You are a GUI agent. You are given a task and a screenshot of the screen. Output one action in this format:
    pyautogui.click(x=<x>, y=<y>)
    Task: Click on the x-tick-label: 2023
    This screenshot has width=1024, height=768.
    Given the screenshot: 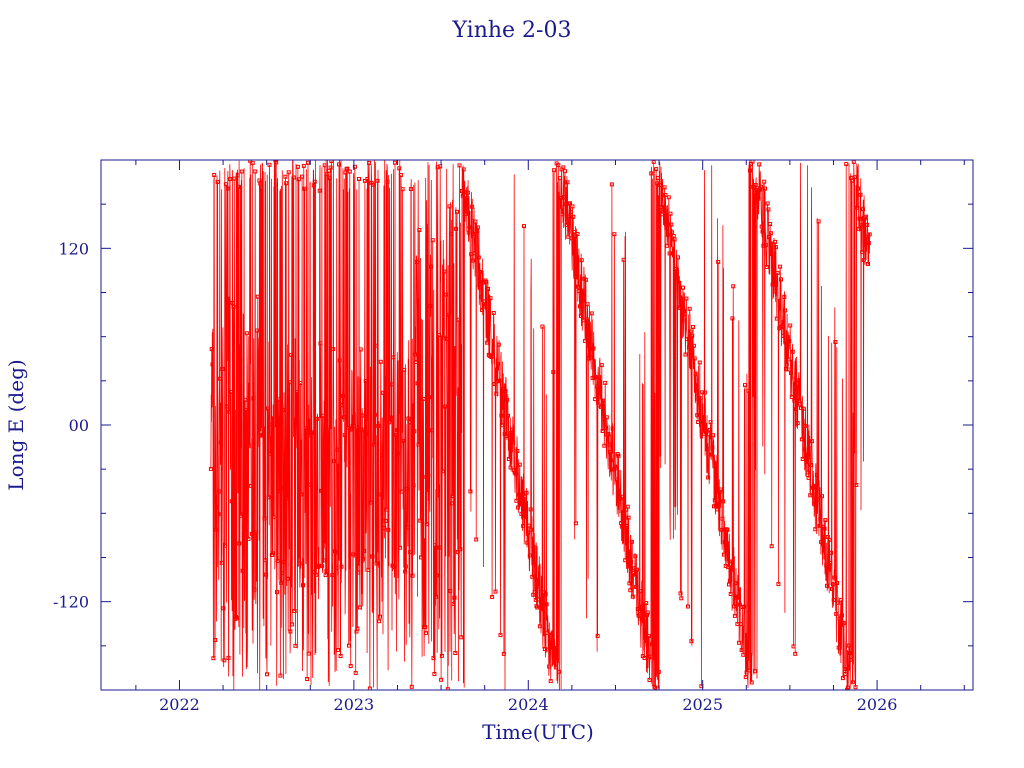 What is the action you would take?
    pyautogui.click(x=354, y=704)
    